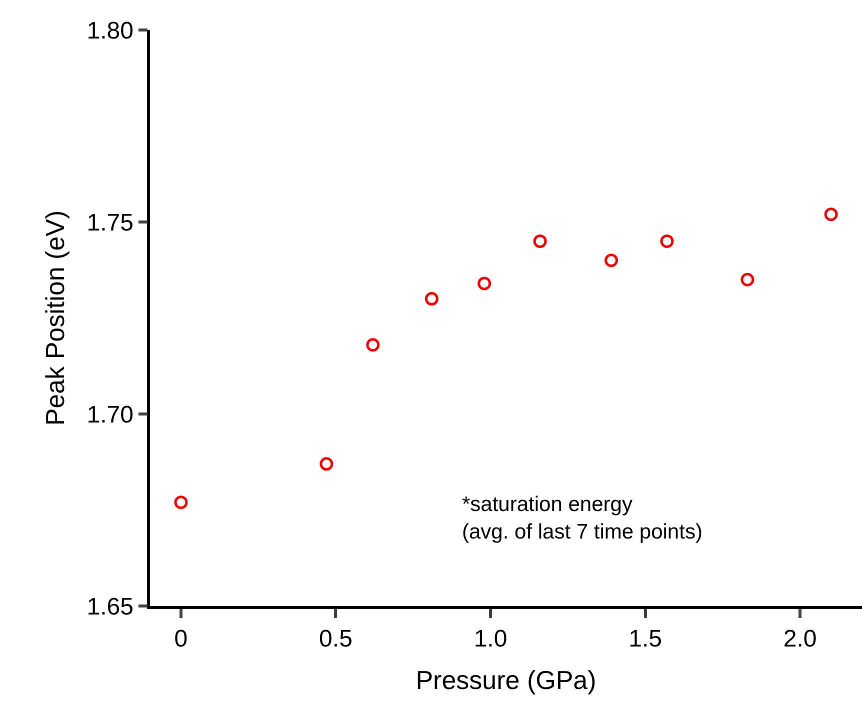 The height and width of the screenshot is (721, 862). Describe the element at coordinates (110, 30) in the screenshot. I see `y-tick-label: 1.80` at that location.